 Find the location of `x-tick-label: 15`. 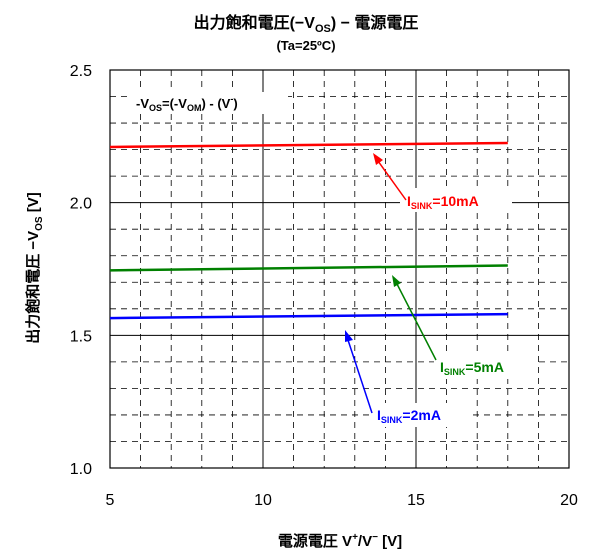

x-tick-label: 15 is located at coordinates (416, 500).